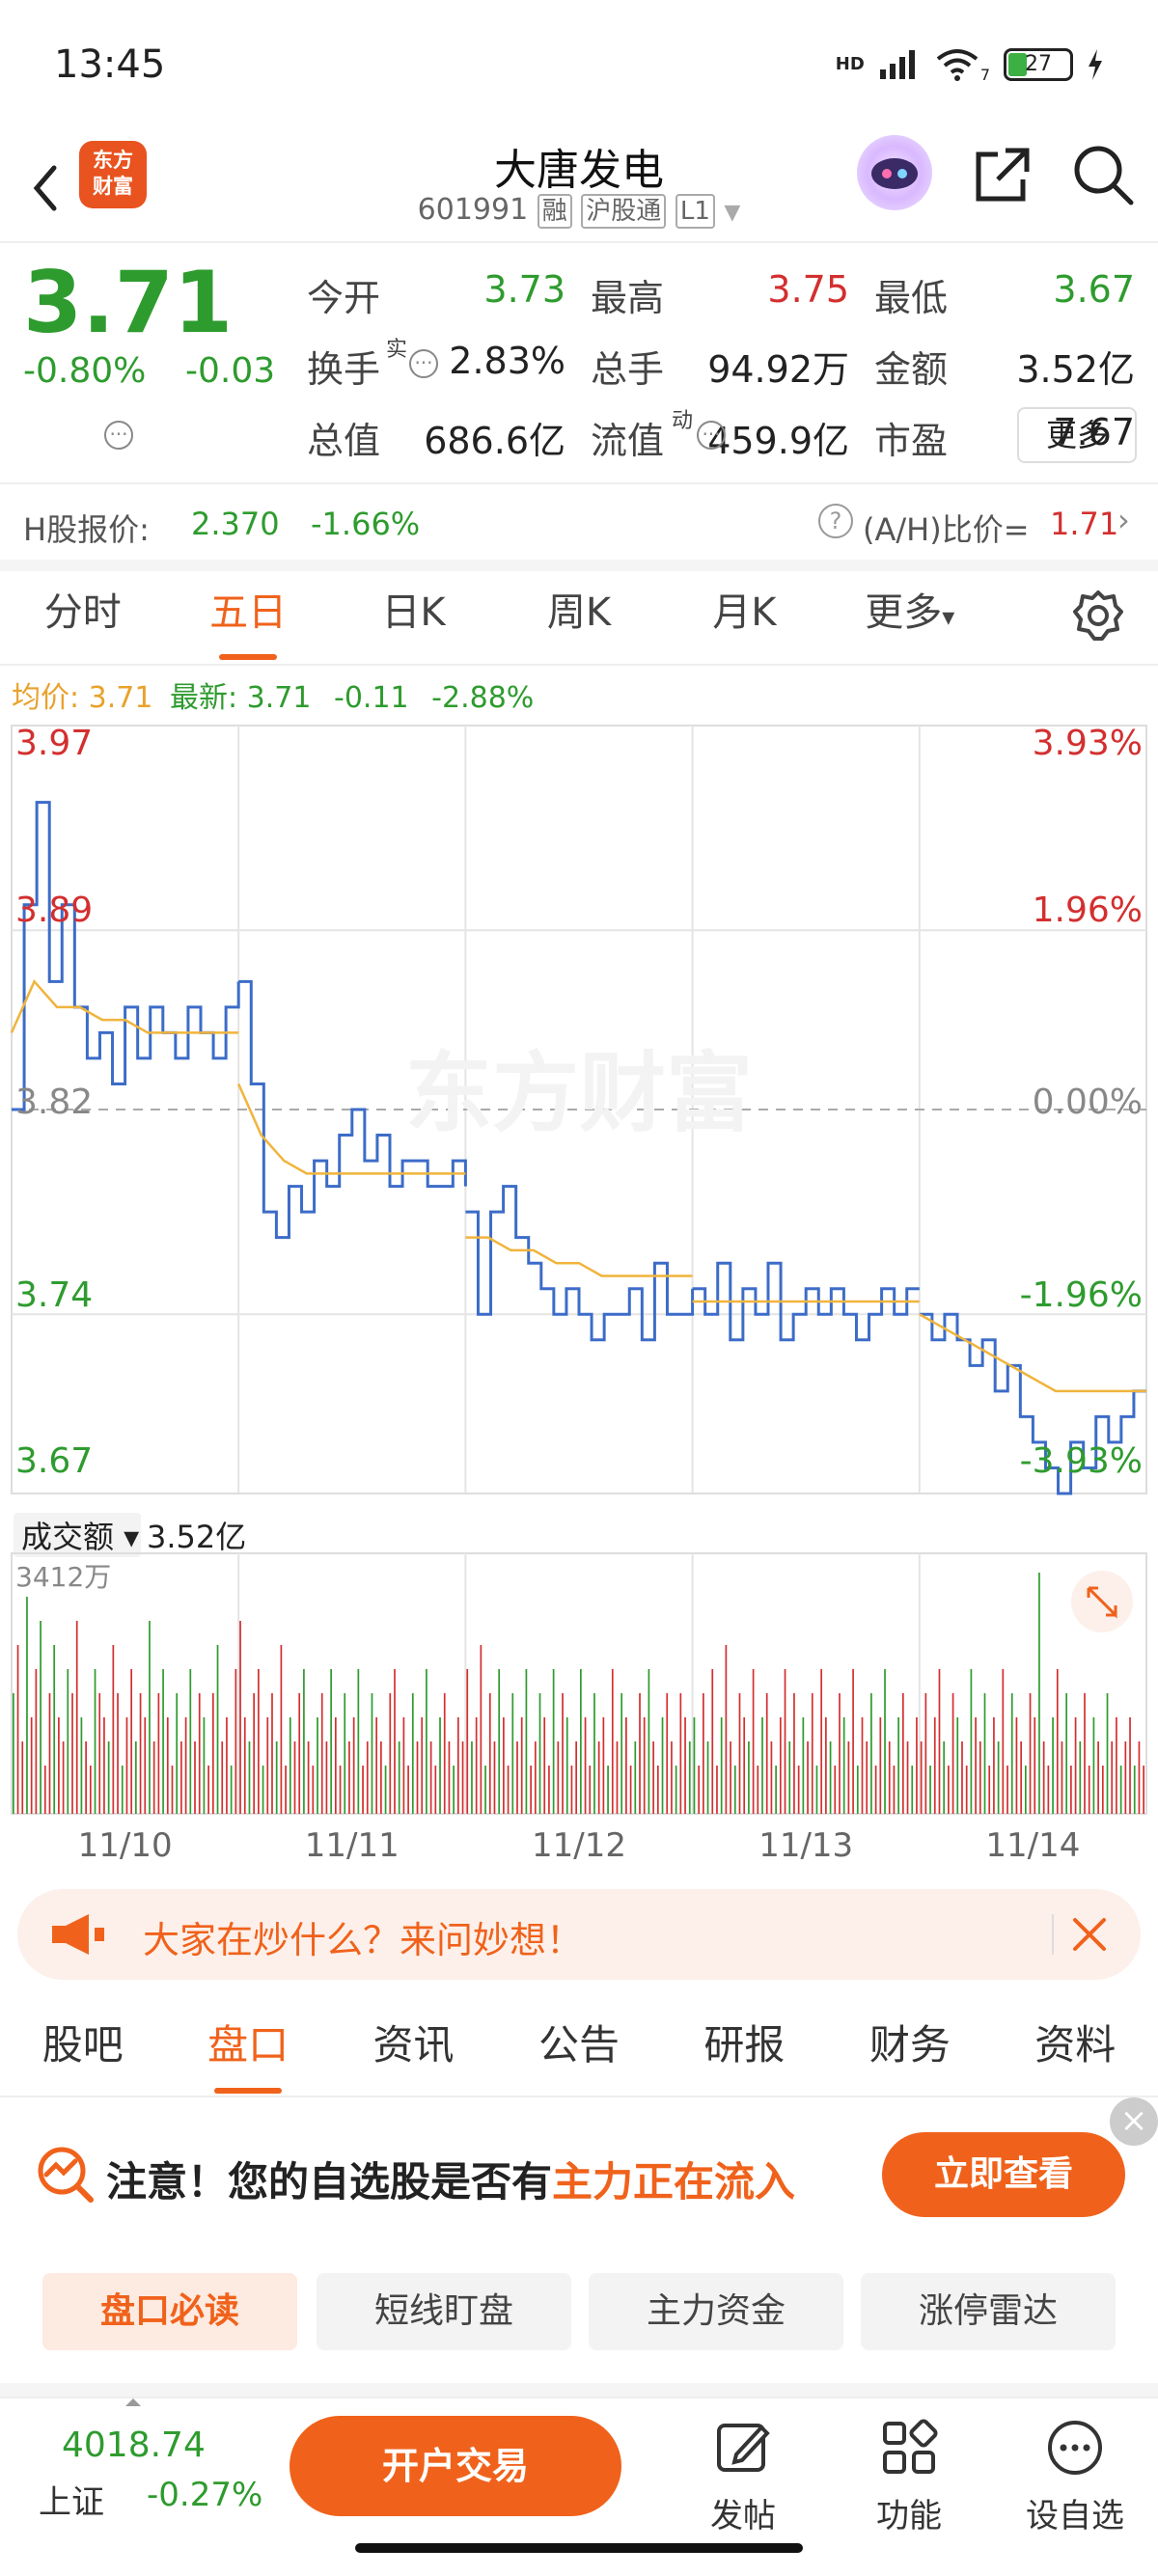 The height and width of the screenshot is (2576, 1158). Describe the element at coordinates (744, 612) in the screenshot. I see `chart-tab: 月K` at that location.